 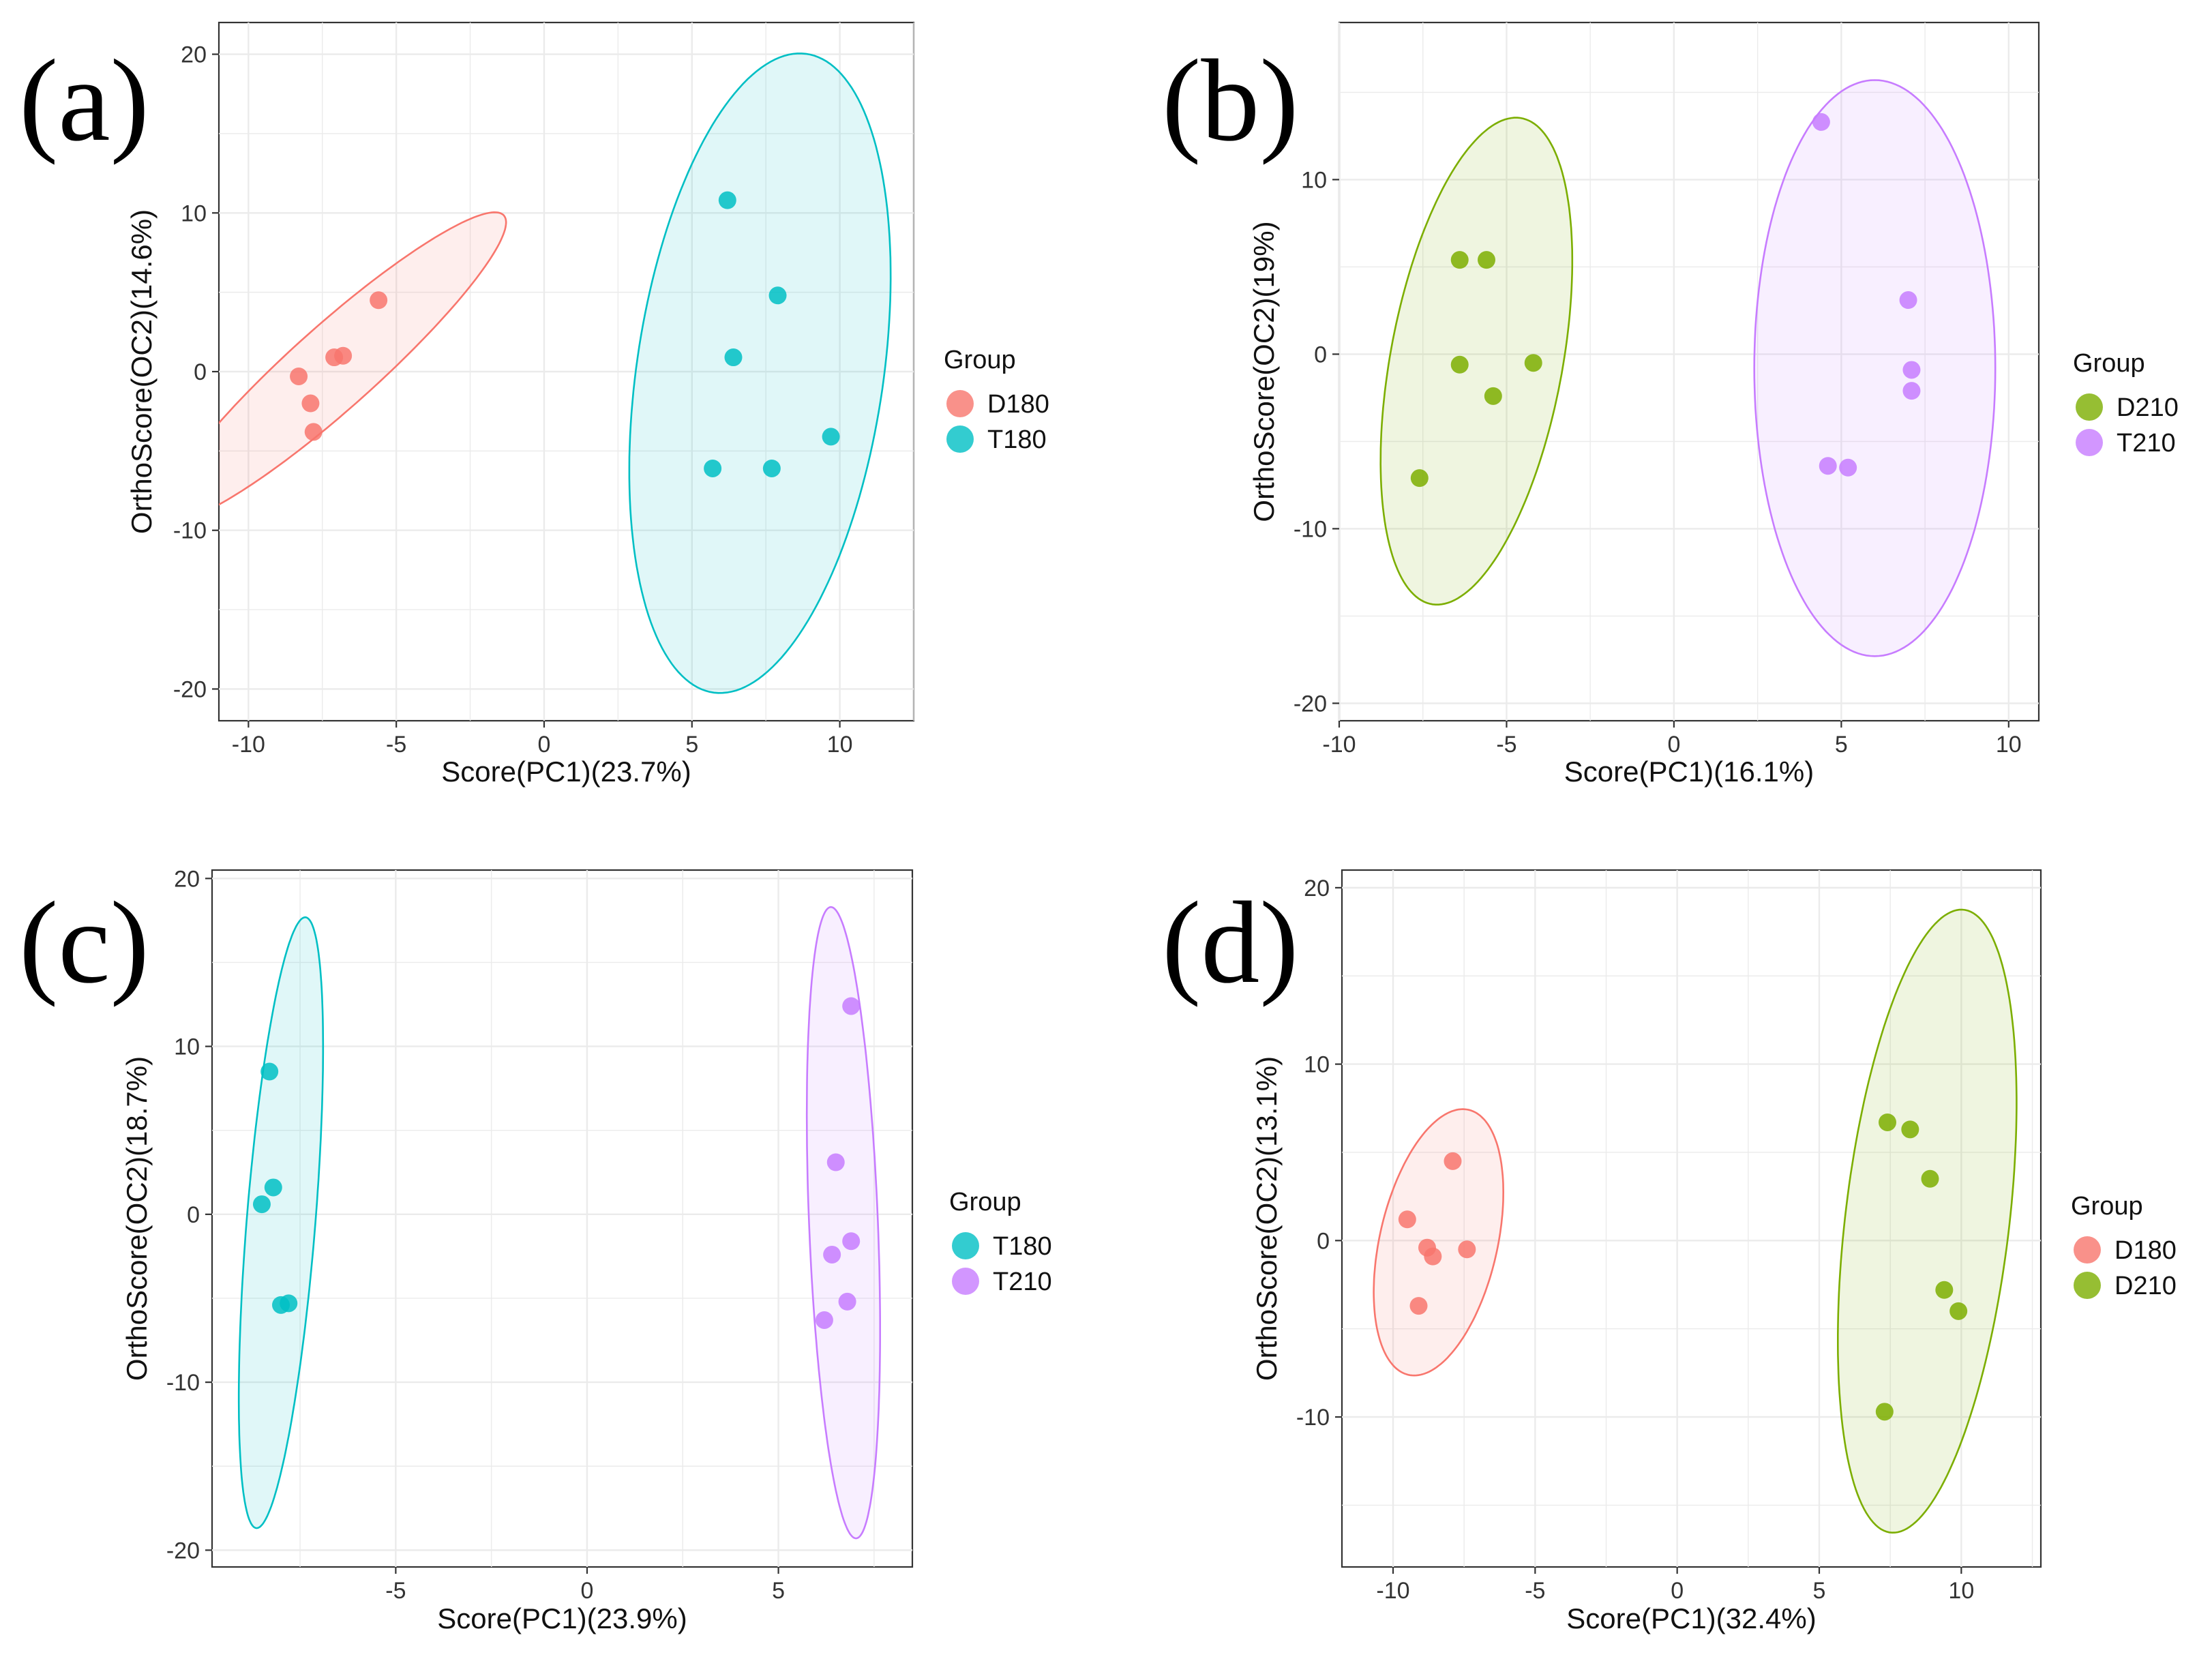 I want to click on x-axis-title: Score(PC1)(16.1%), so click(x=1689, y=772).